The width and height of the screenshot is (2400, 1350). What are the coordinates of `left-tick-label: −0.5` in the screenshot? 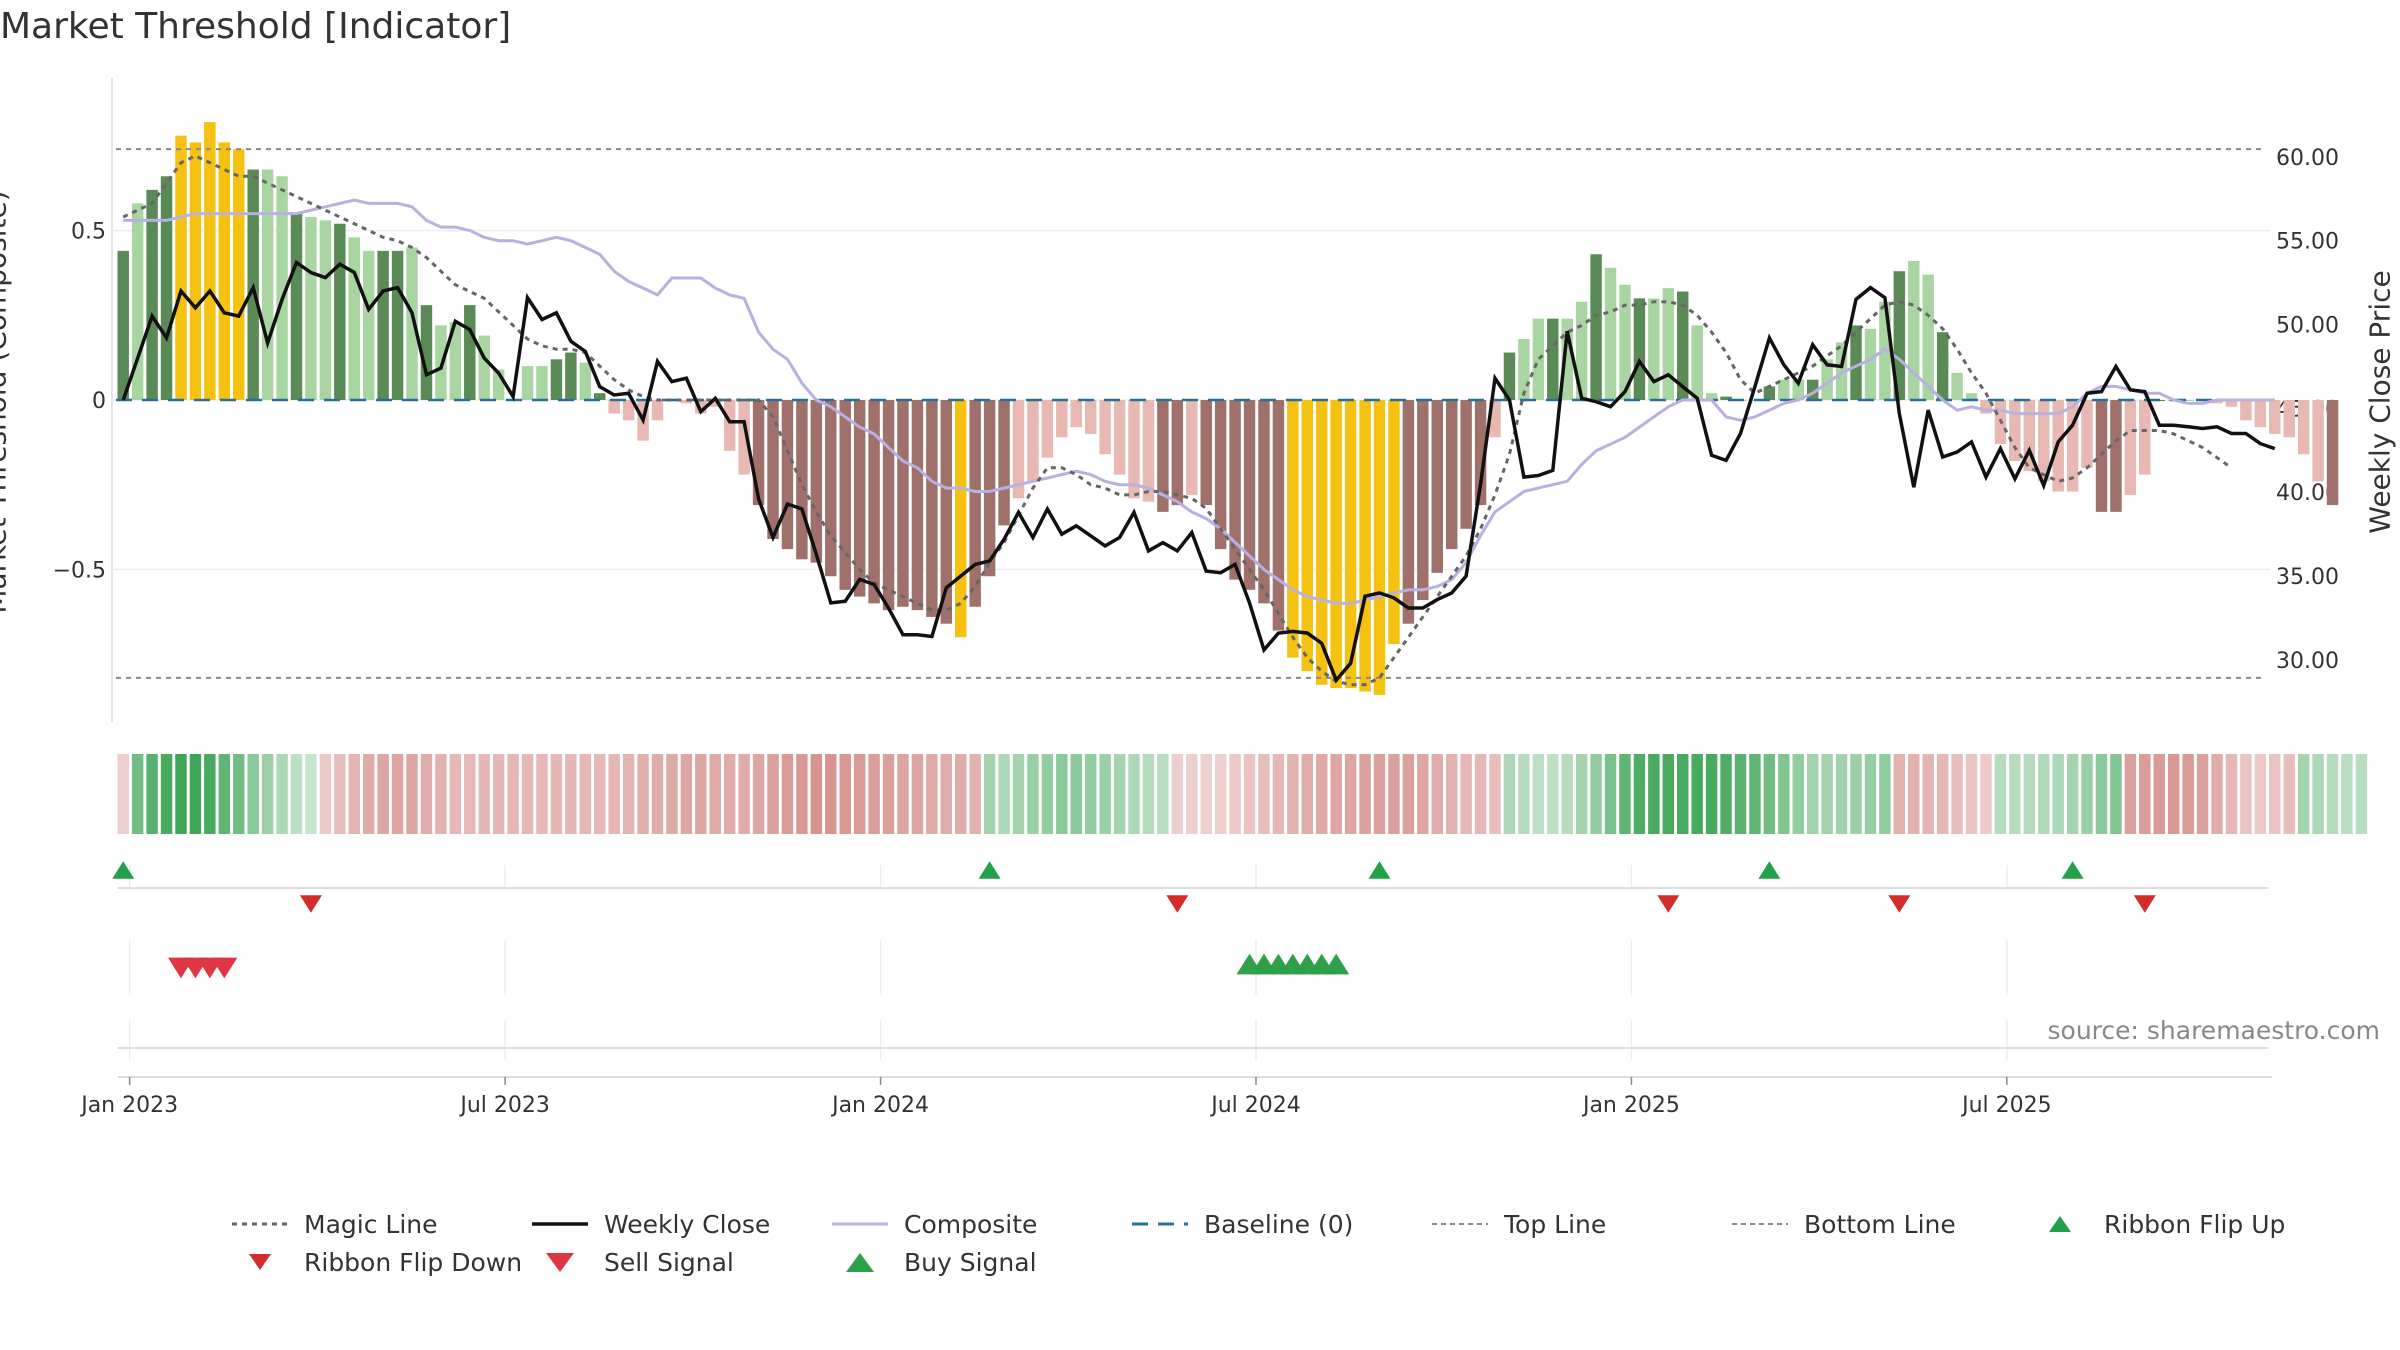 It's located at (79, 570).